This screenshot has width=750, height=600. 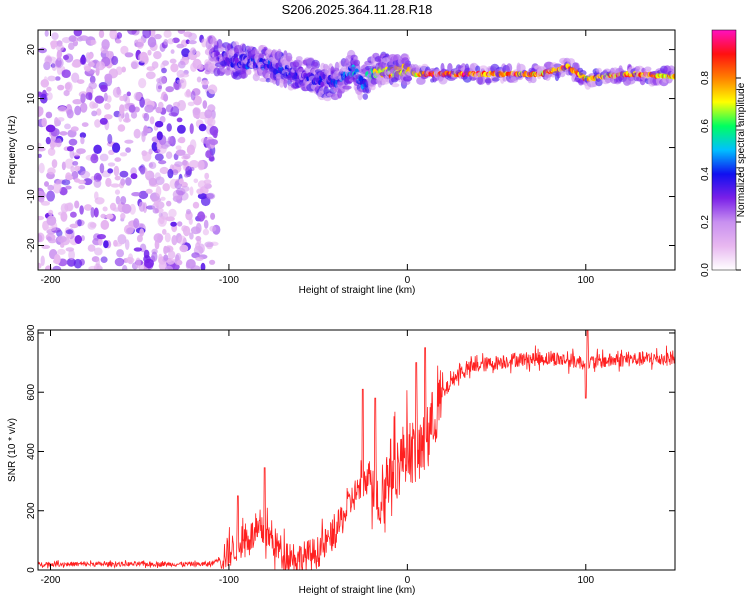 I want to click on snr-y-label: SNR (10 * v/v), so click(x=12, y=450).